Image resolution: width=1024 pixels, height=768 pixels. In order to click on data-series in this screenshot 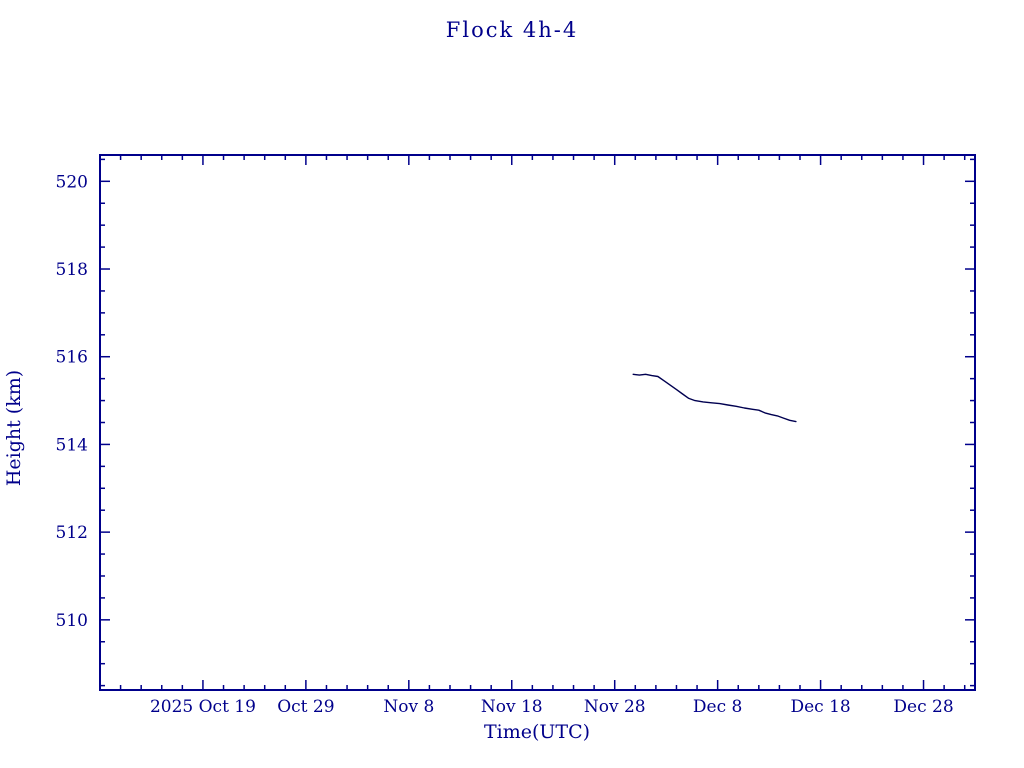, I will do `click(714, 398)`.